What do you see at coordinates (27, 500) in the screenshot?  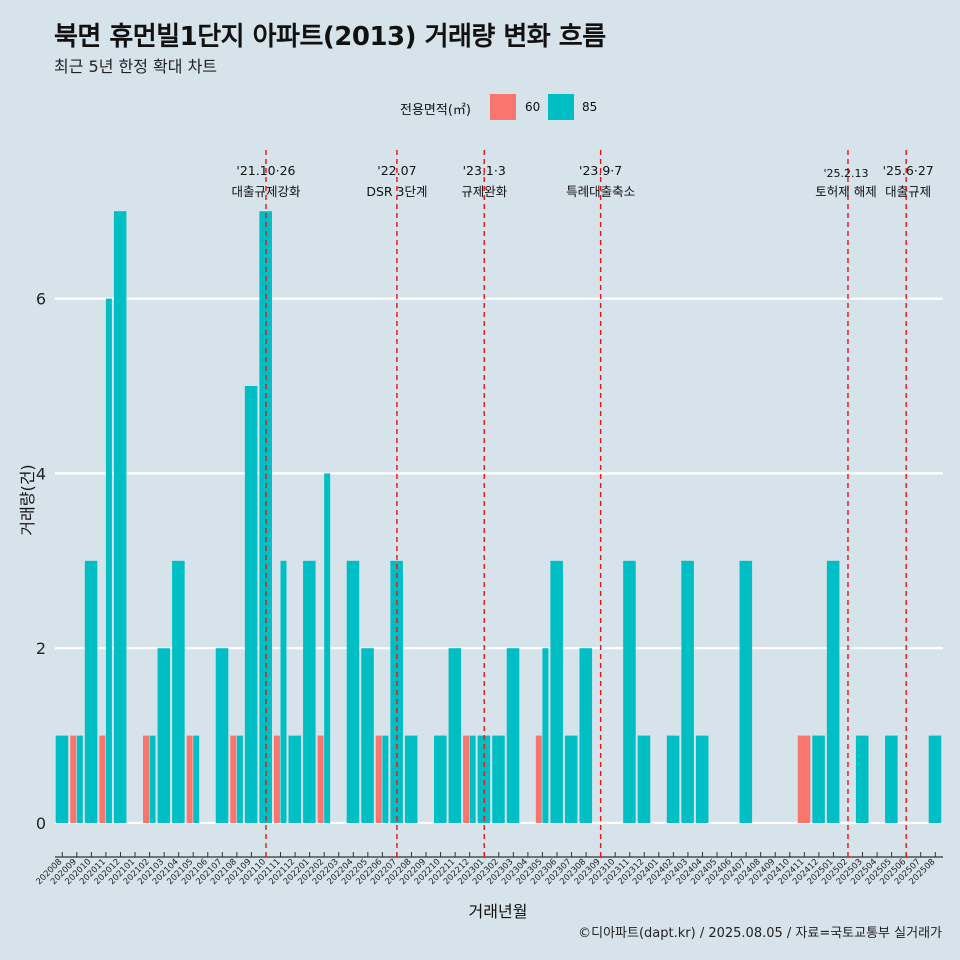 I see `y-axis-label: 거래량(건)` at bounding box center [27, 500].